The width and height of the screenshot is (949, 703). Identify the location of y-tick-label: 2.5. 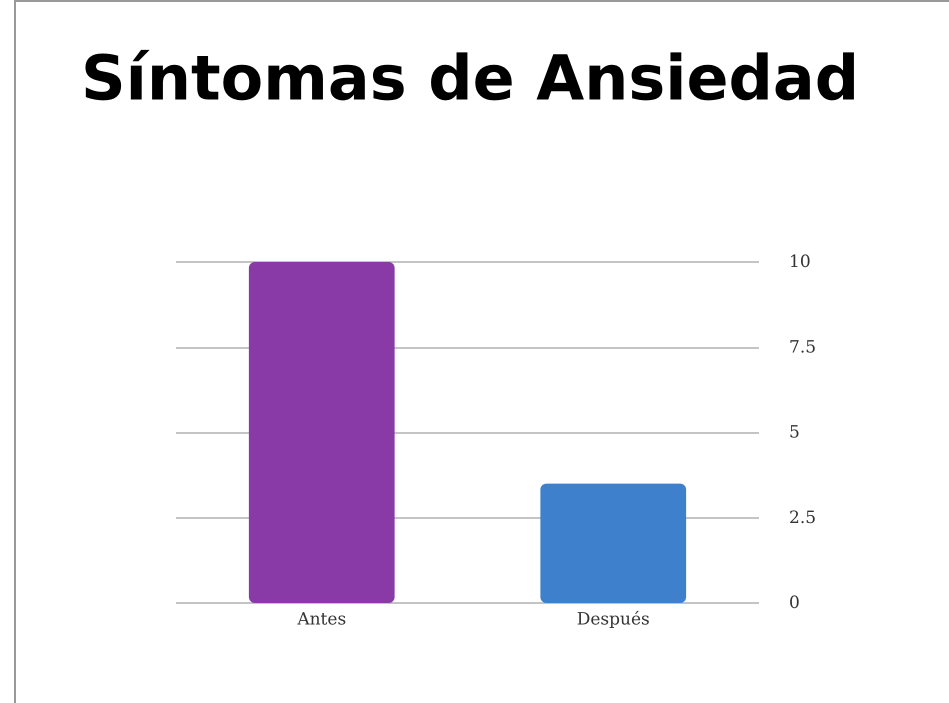
(802, 518).